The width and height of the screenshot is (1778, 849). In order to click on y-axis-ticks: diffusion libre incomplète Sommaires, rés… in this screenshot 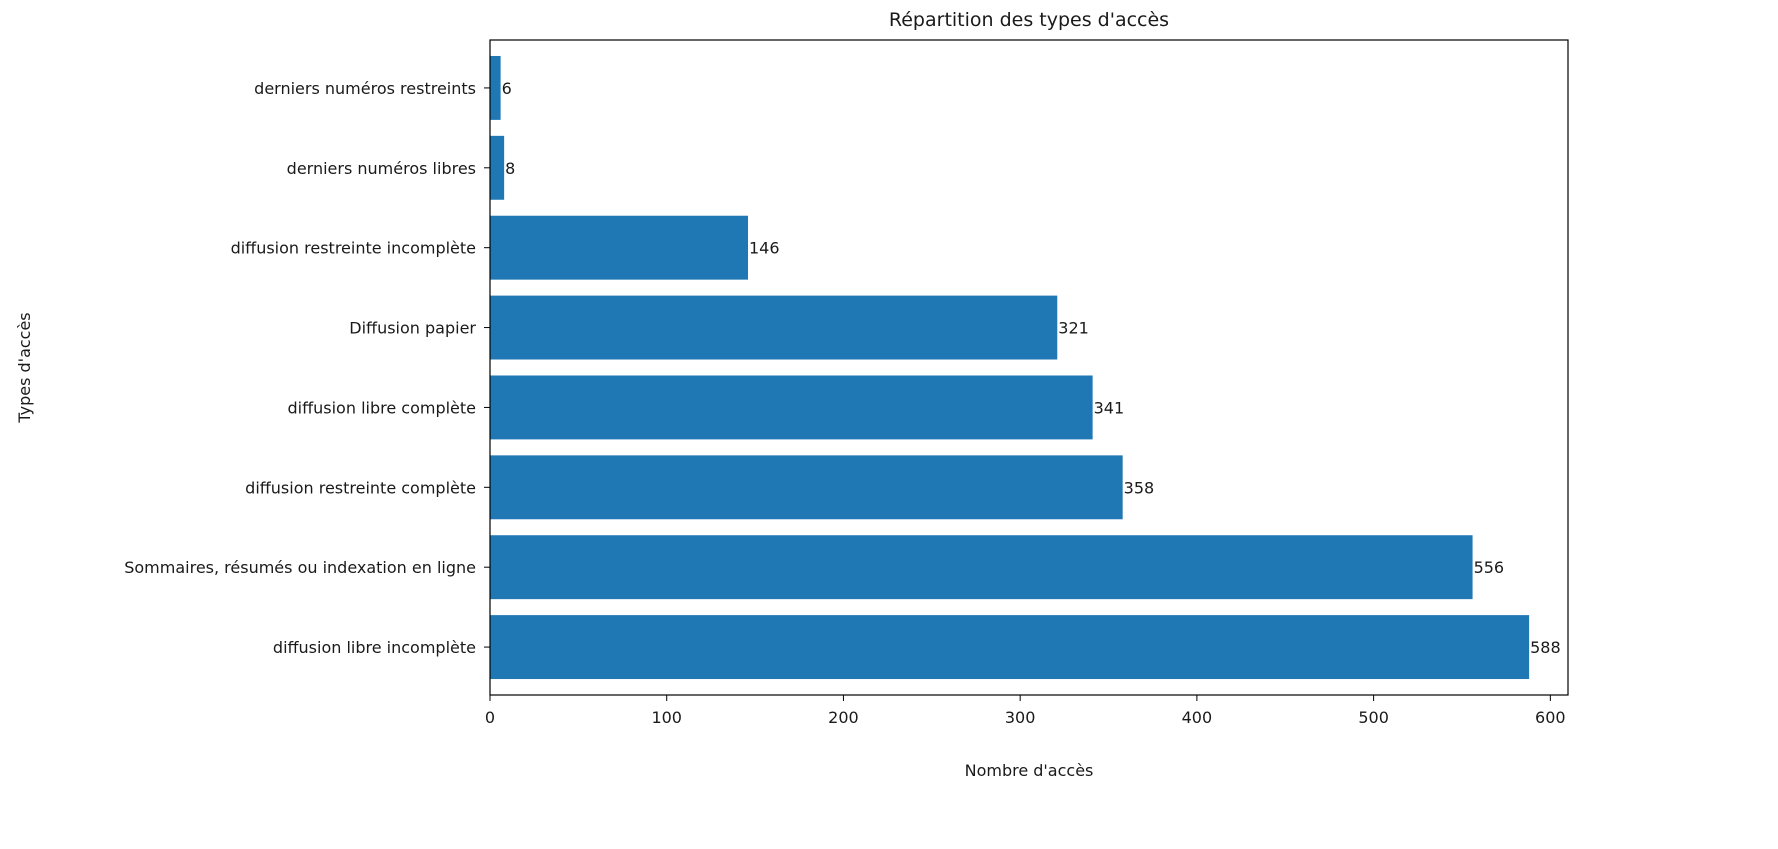, I will do `click(307, 368)`.